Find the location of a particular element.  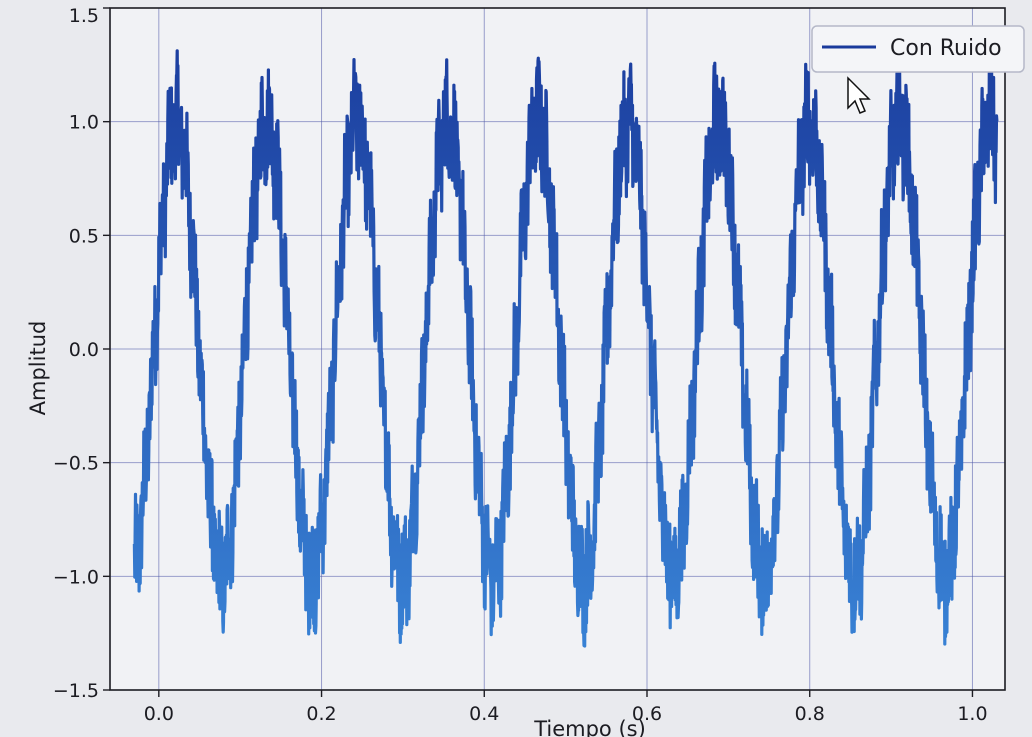

legend-box is located at coordinates (918, 49).